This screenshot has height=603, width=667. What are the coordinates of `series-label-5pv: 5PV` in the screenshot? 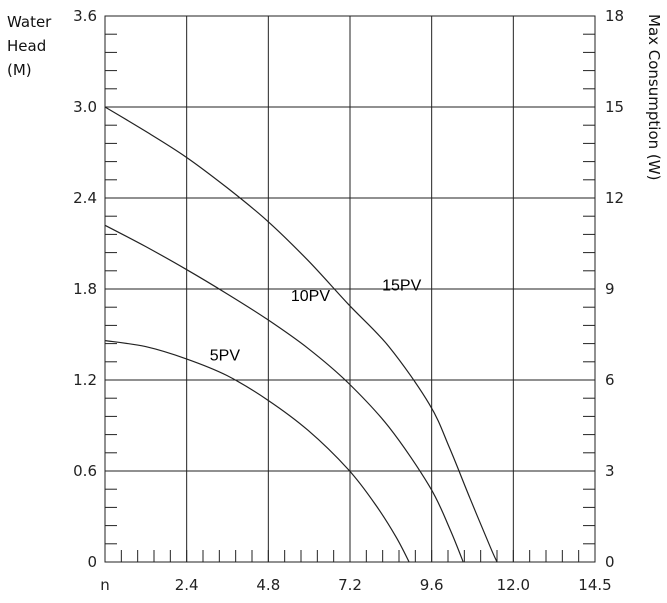 It's located at (225, 355).